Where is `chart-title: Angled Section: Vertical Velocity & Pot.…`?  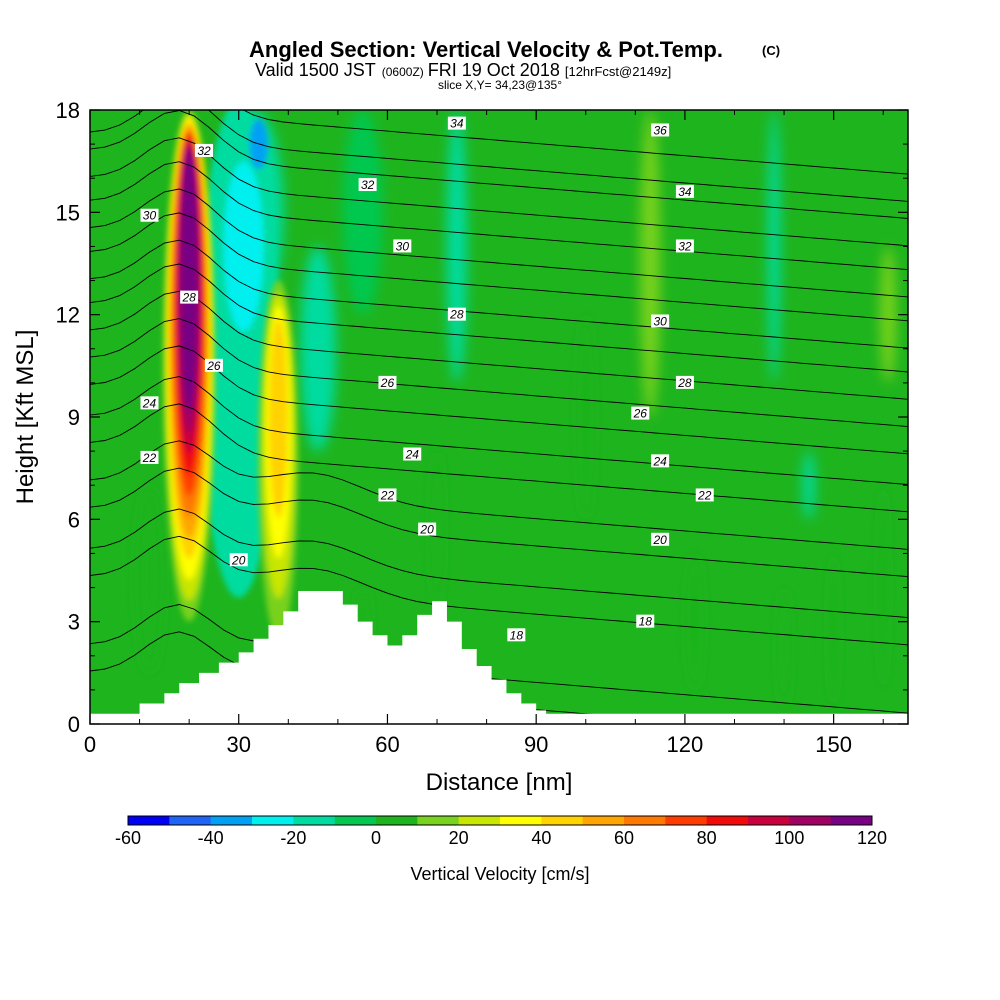 chart-title: Angled Section: Vertical Velocity & Pot.… is located at coordinates (486, 49).